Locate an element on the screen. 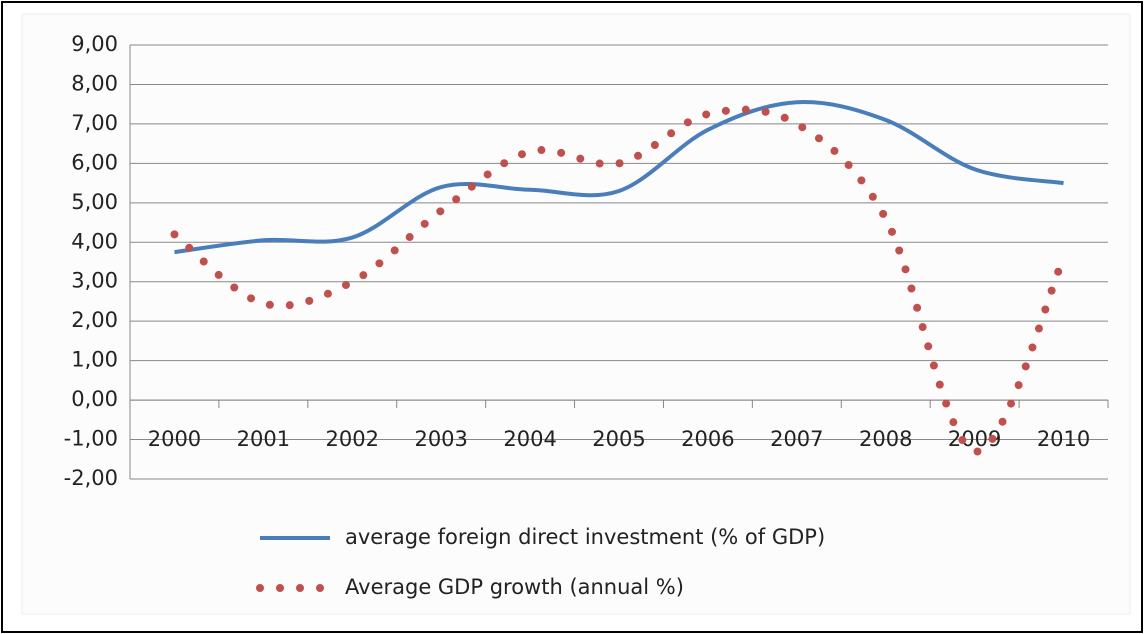  y-tick-label: 9,00 is located at coordinates (94, 44).